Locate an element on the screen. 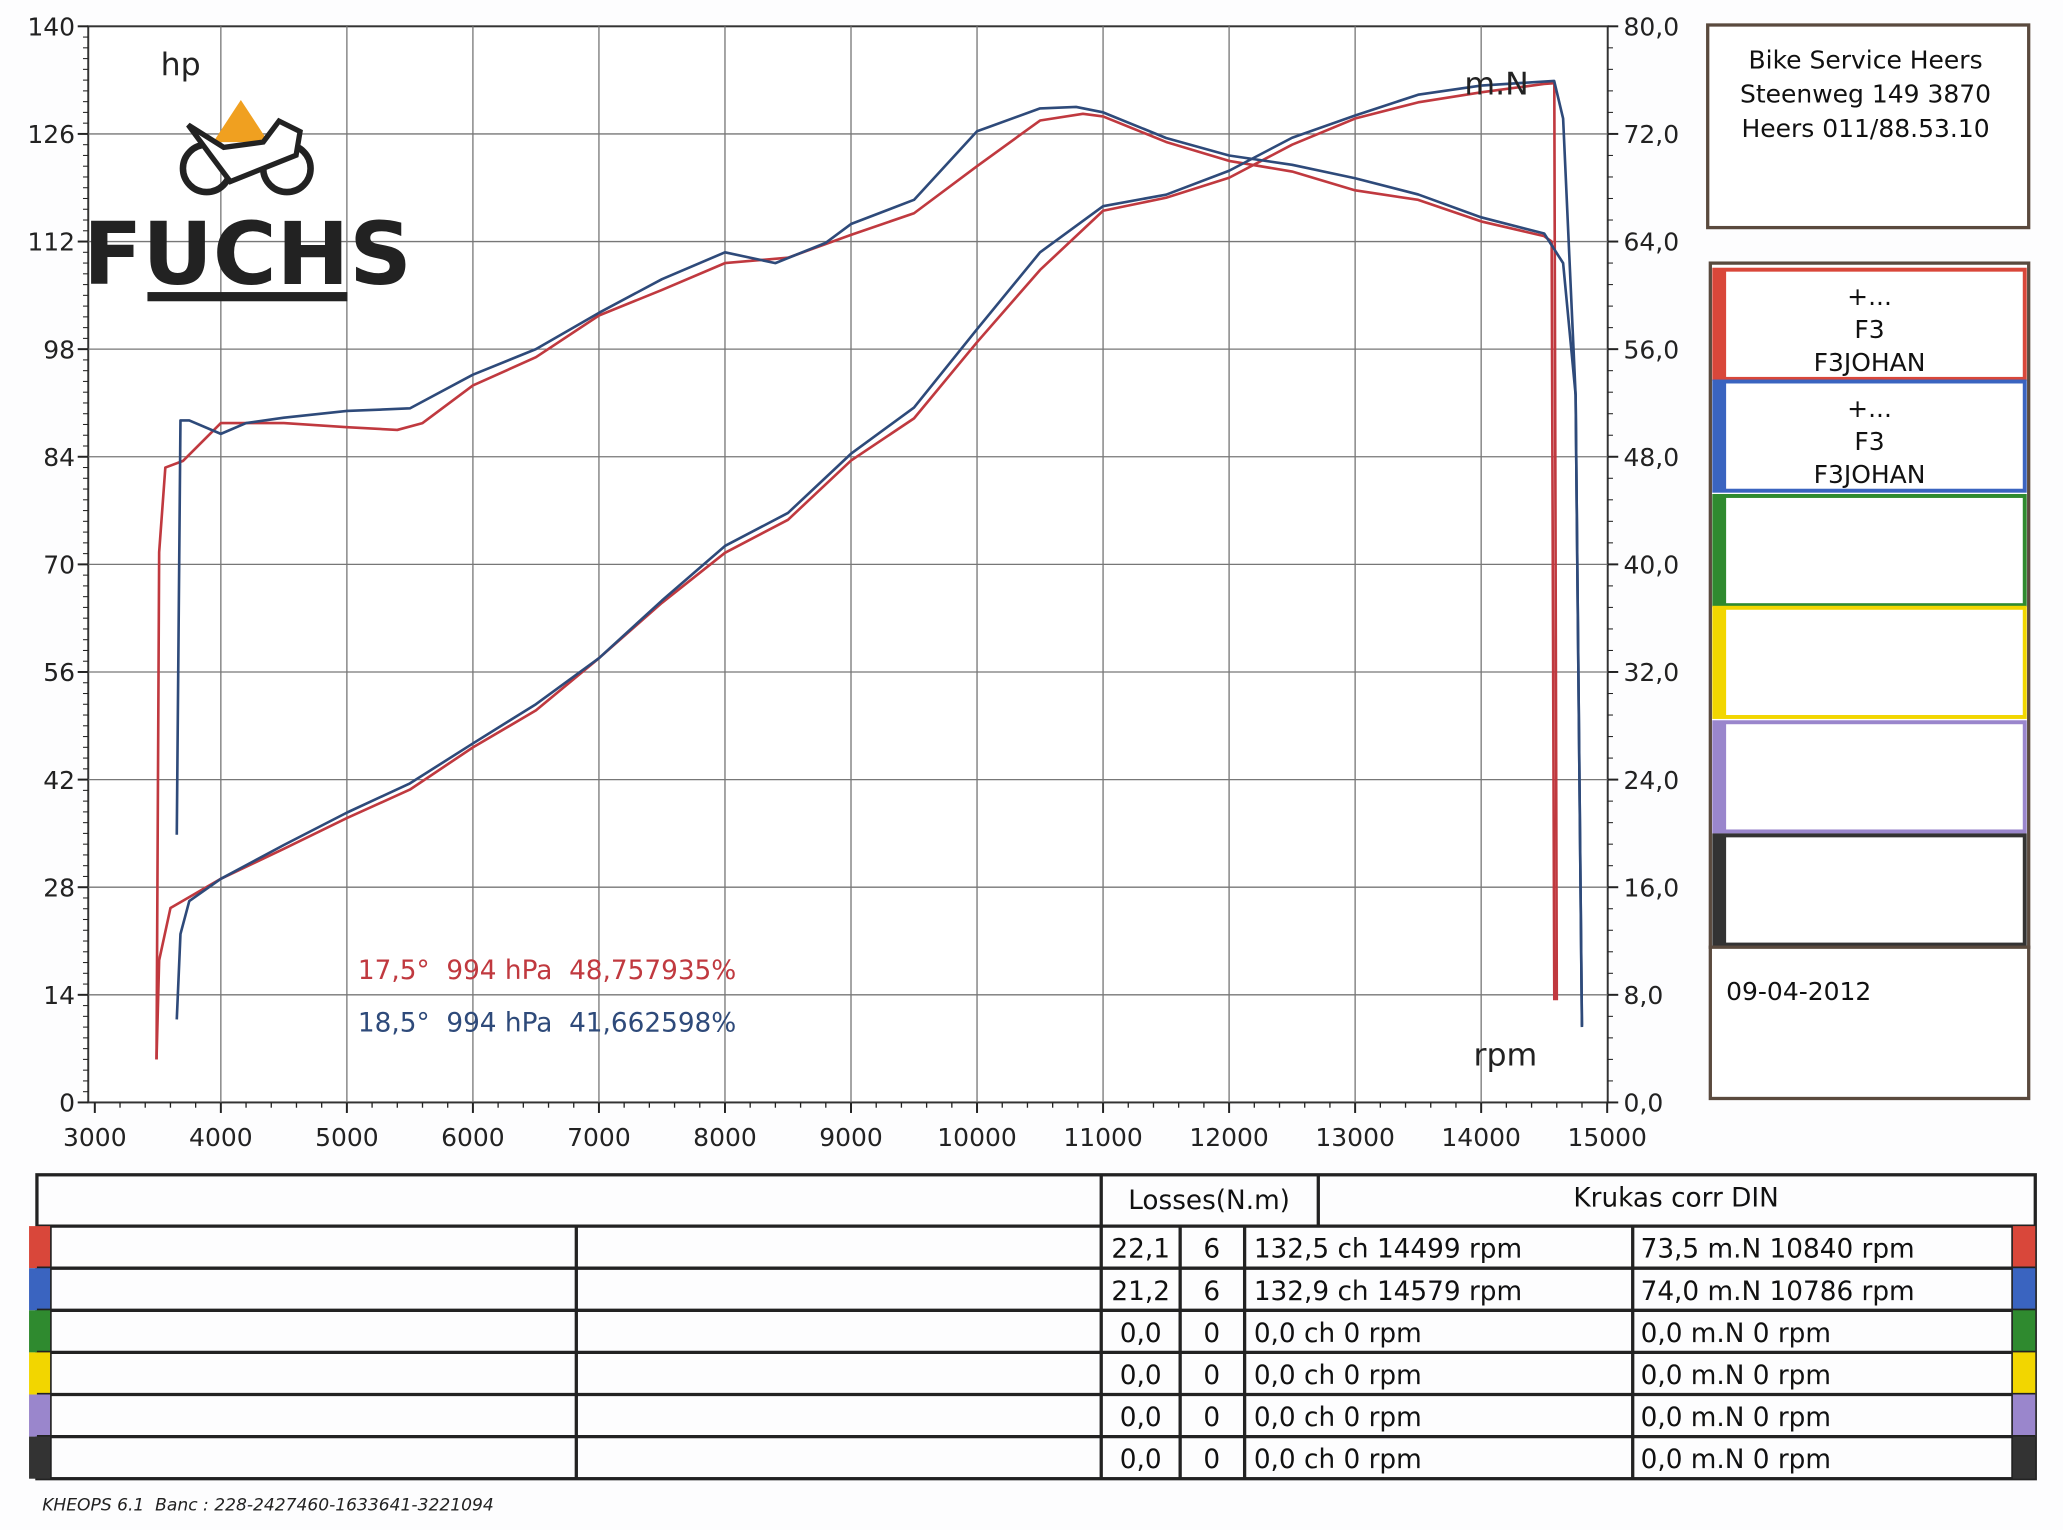 Image resolution: width=2063 pixels, height=1530 pixels. shop-name: Bike Service Heers is located at coordinates (1866, 59).